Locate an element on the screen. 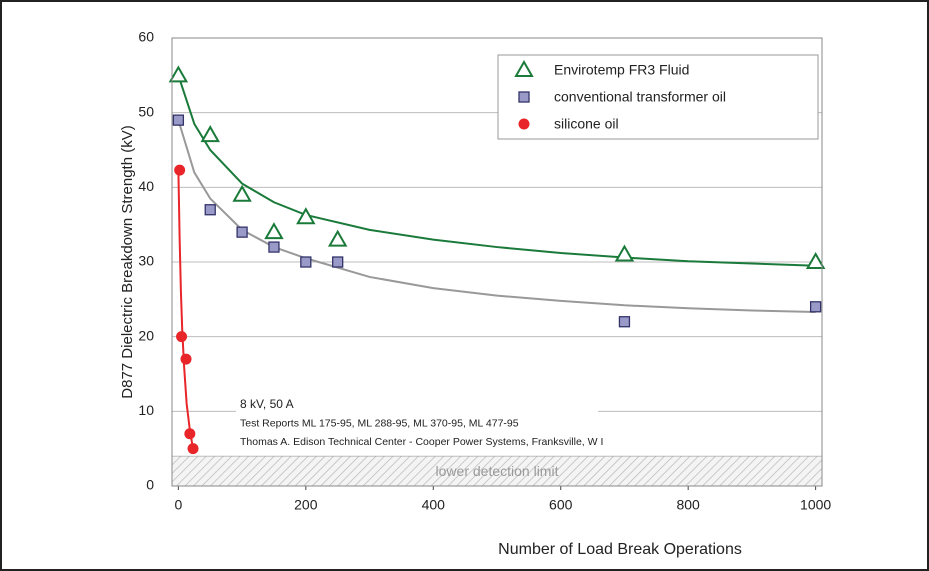 This screenshot has width=929, height=571. x-tick-label: 600 is located at coordinates (561, 505).